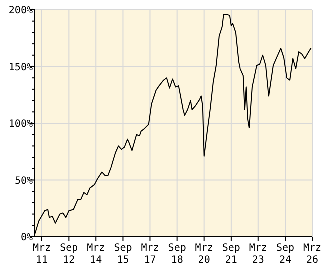 The height and width of the screenshot is (269, 332). I want to click on x-tick-label: Mrz 23, so click(258, 254).